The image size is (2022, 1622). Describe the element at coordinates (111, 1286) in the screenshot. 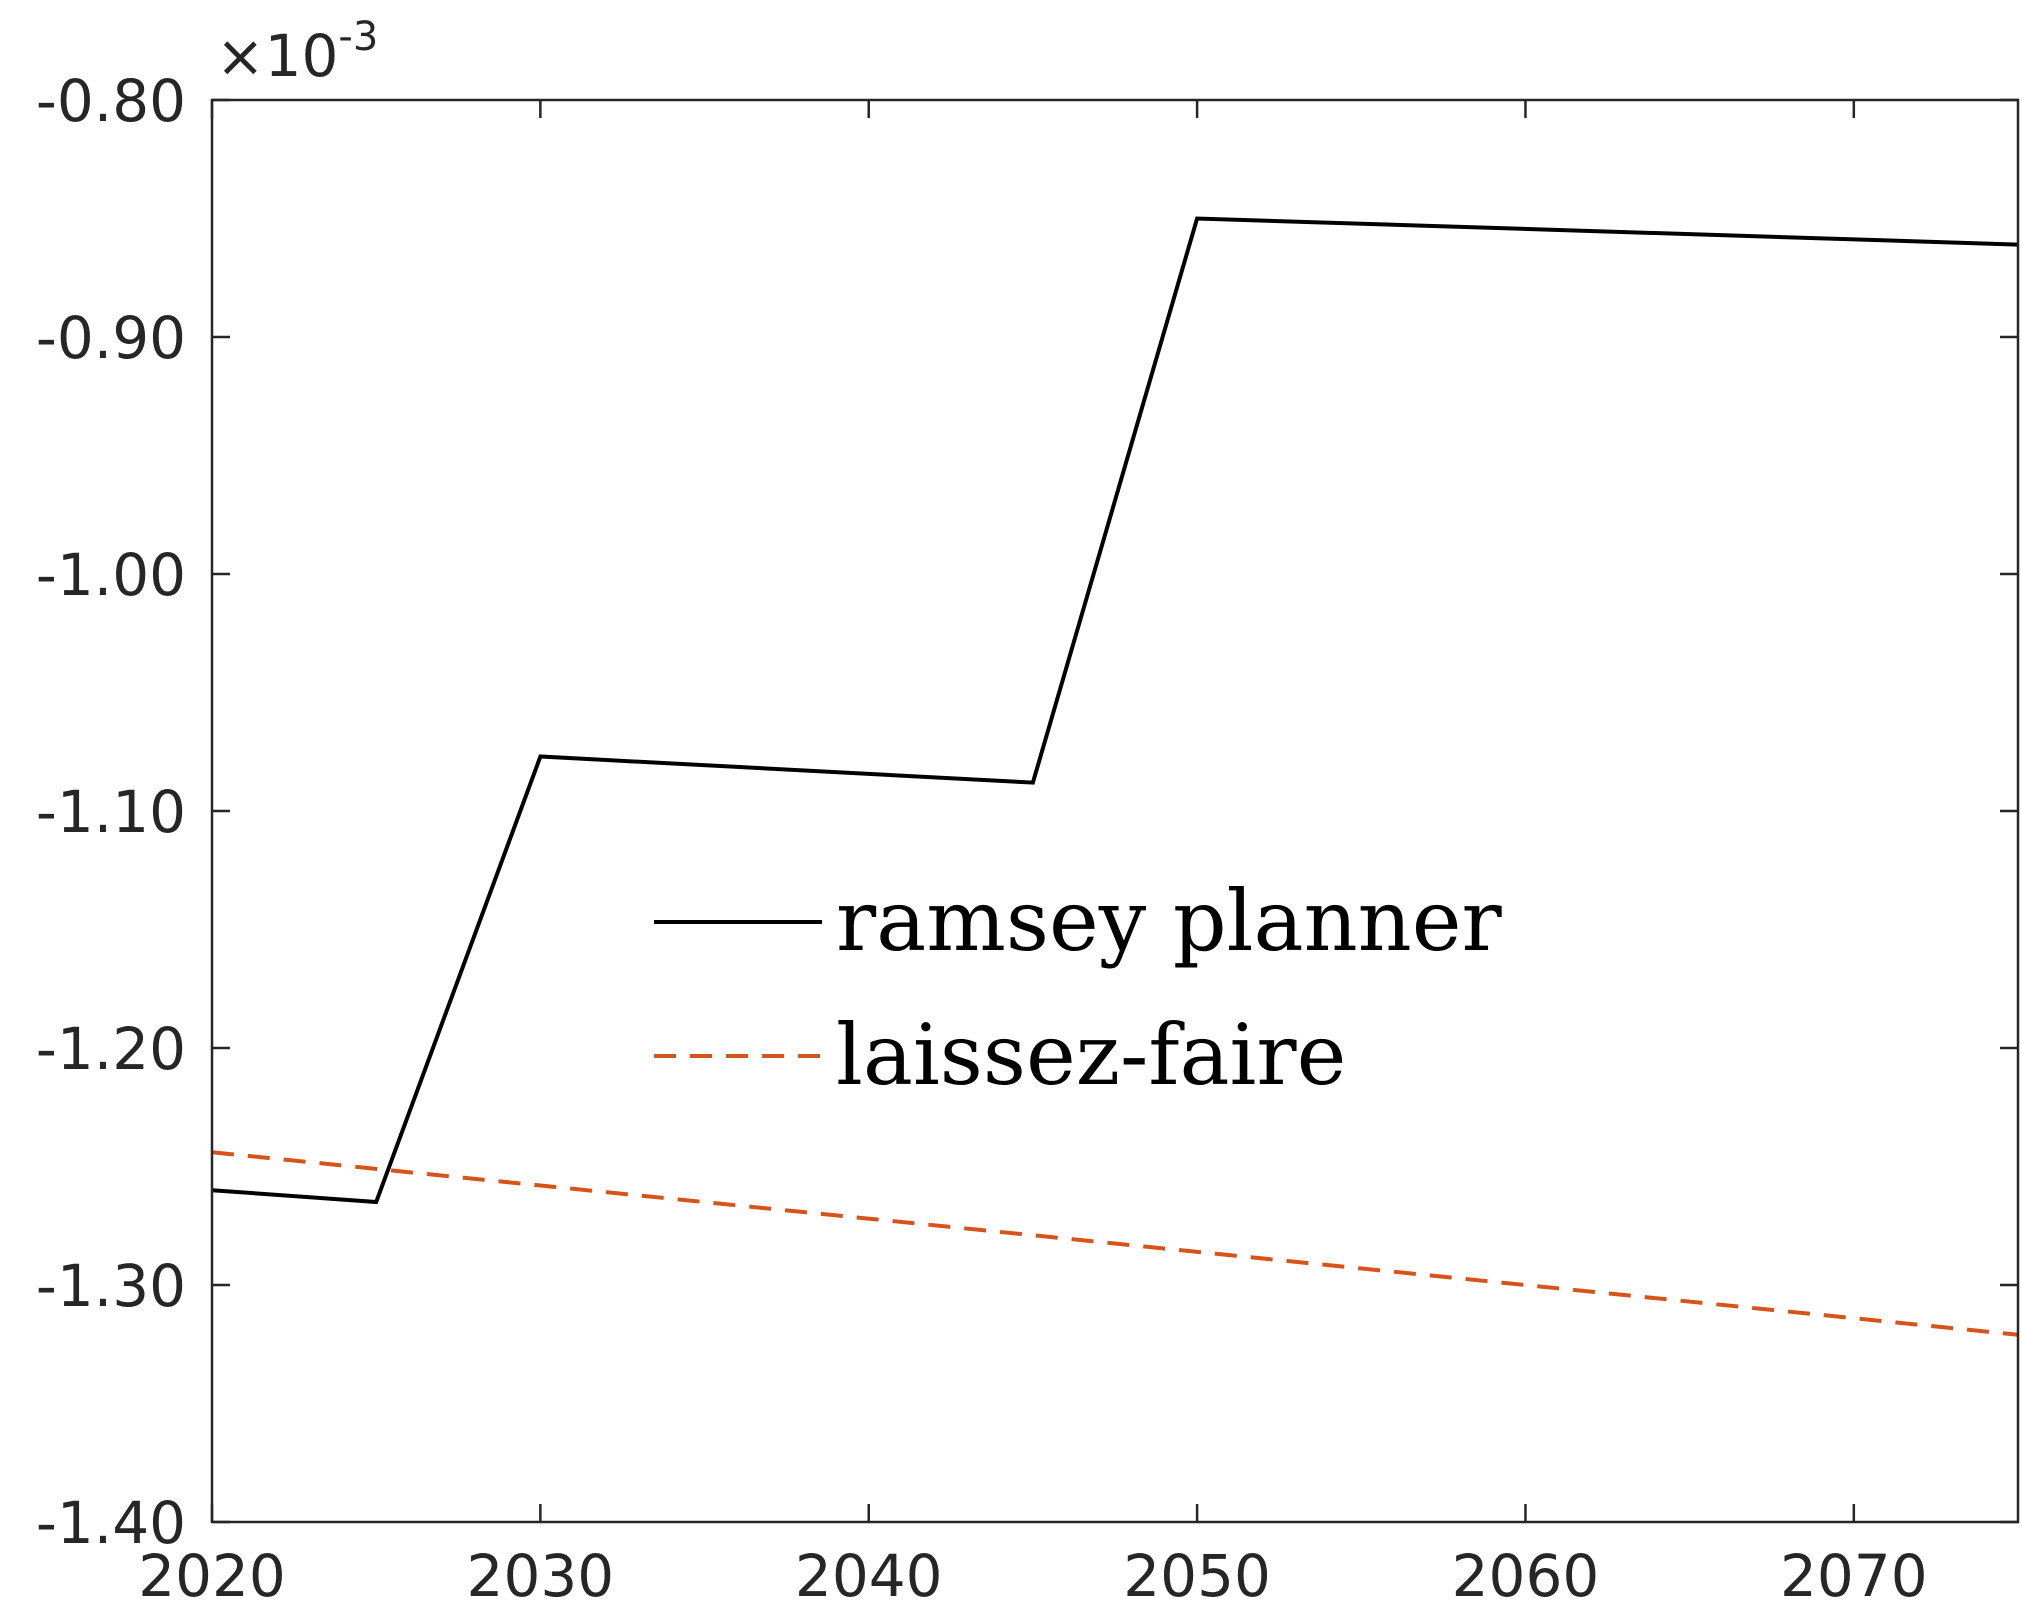

I see `y-tick-label: -1.30` at that location.